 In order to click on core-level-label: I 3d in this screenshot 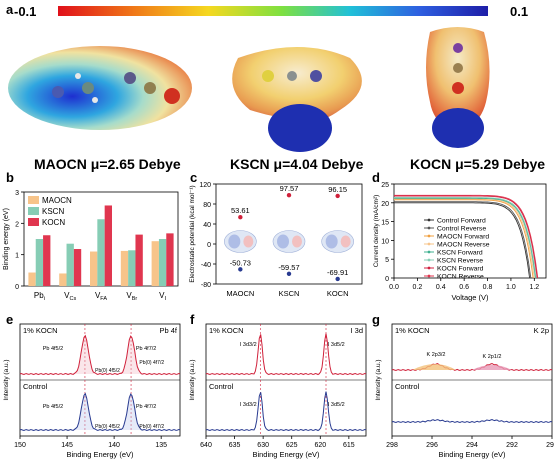, I will do `click(356, 330)`.